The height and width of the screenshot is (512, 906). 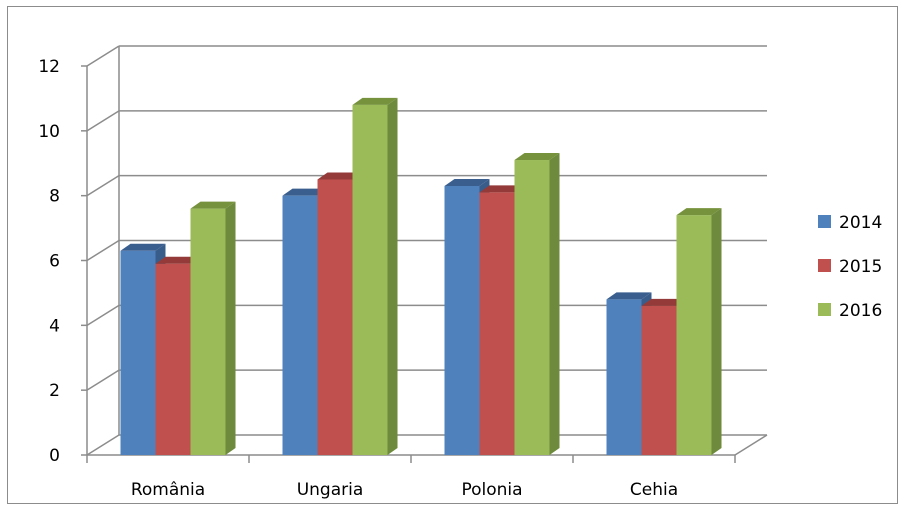 What do you see at coordinates (49, 67) in the screenshot?
I see `y-tick-label: 12` at bounding box center [49, 67].